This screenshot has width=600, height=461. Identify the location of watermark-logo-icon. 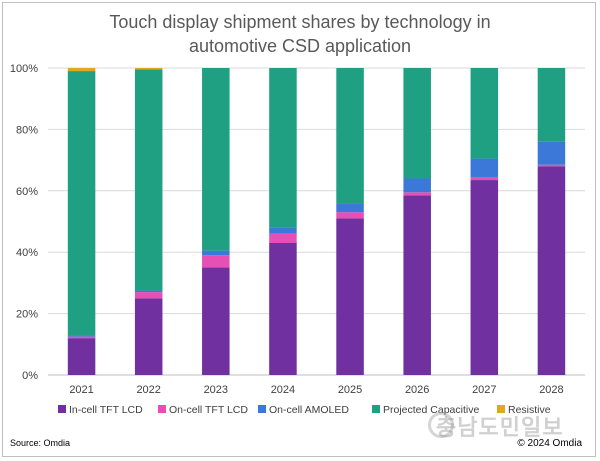
(441, 425).